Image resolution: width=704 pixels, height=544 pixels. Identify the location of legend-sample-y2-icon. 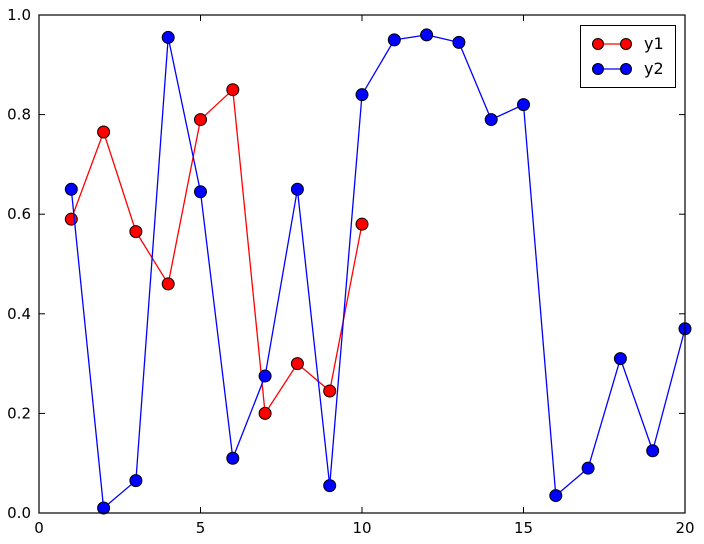
(612, 69).